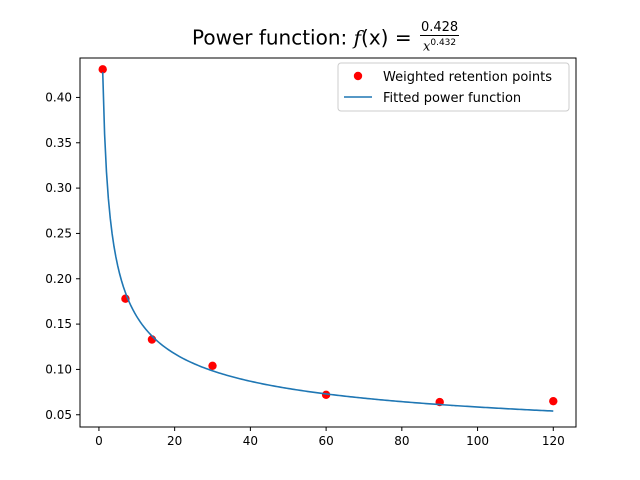 This screenshot has height=480, width=640. I want to click on x-tick-label: 0, so click(99, 441).